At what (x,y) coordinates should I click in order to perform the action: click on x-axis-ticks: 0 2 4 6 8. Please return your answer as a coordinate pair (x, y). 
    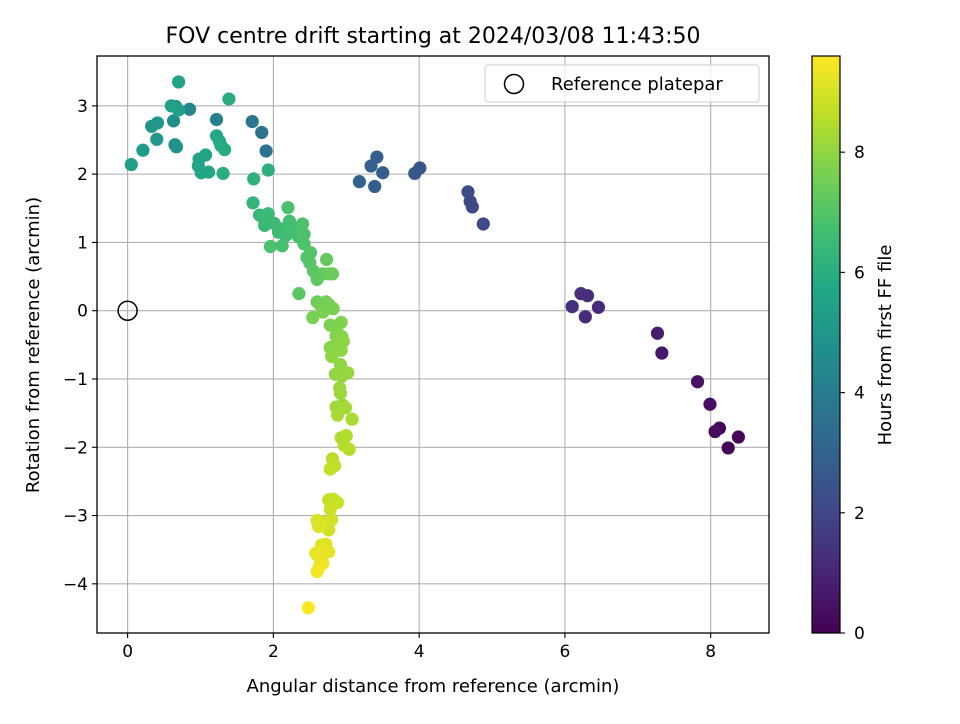
    Looking at the image, I should click on (419, 647).